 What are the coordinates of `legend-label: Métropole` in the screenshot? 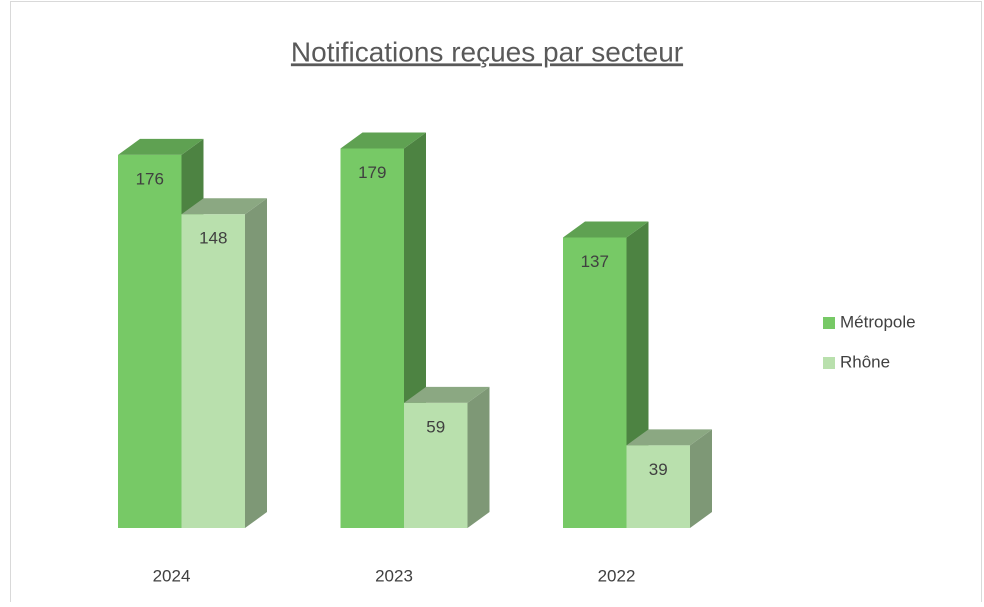 It's located at (878, 321).